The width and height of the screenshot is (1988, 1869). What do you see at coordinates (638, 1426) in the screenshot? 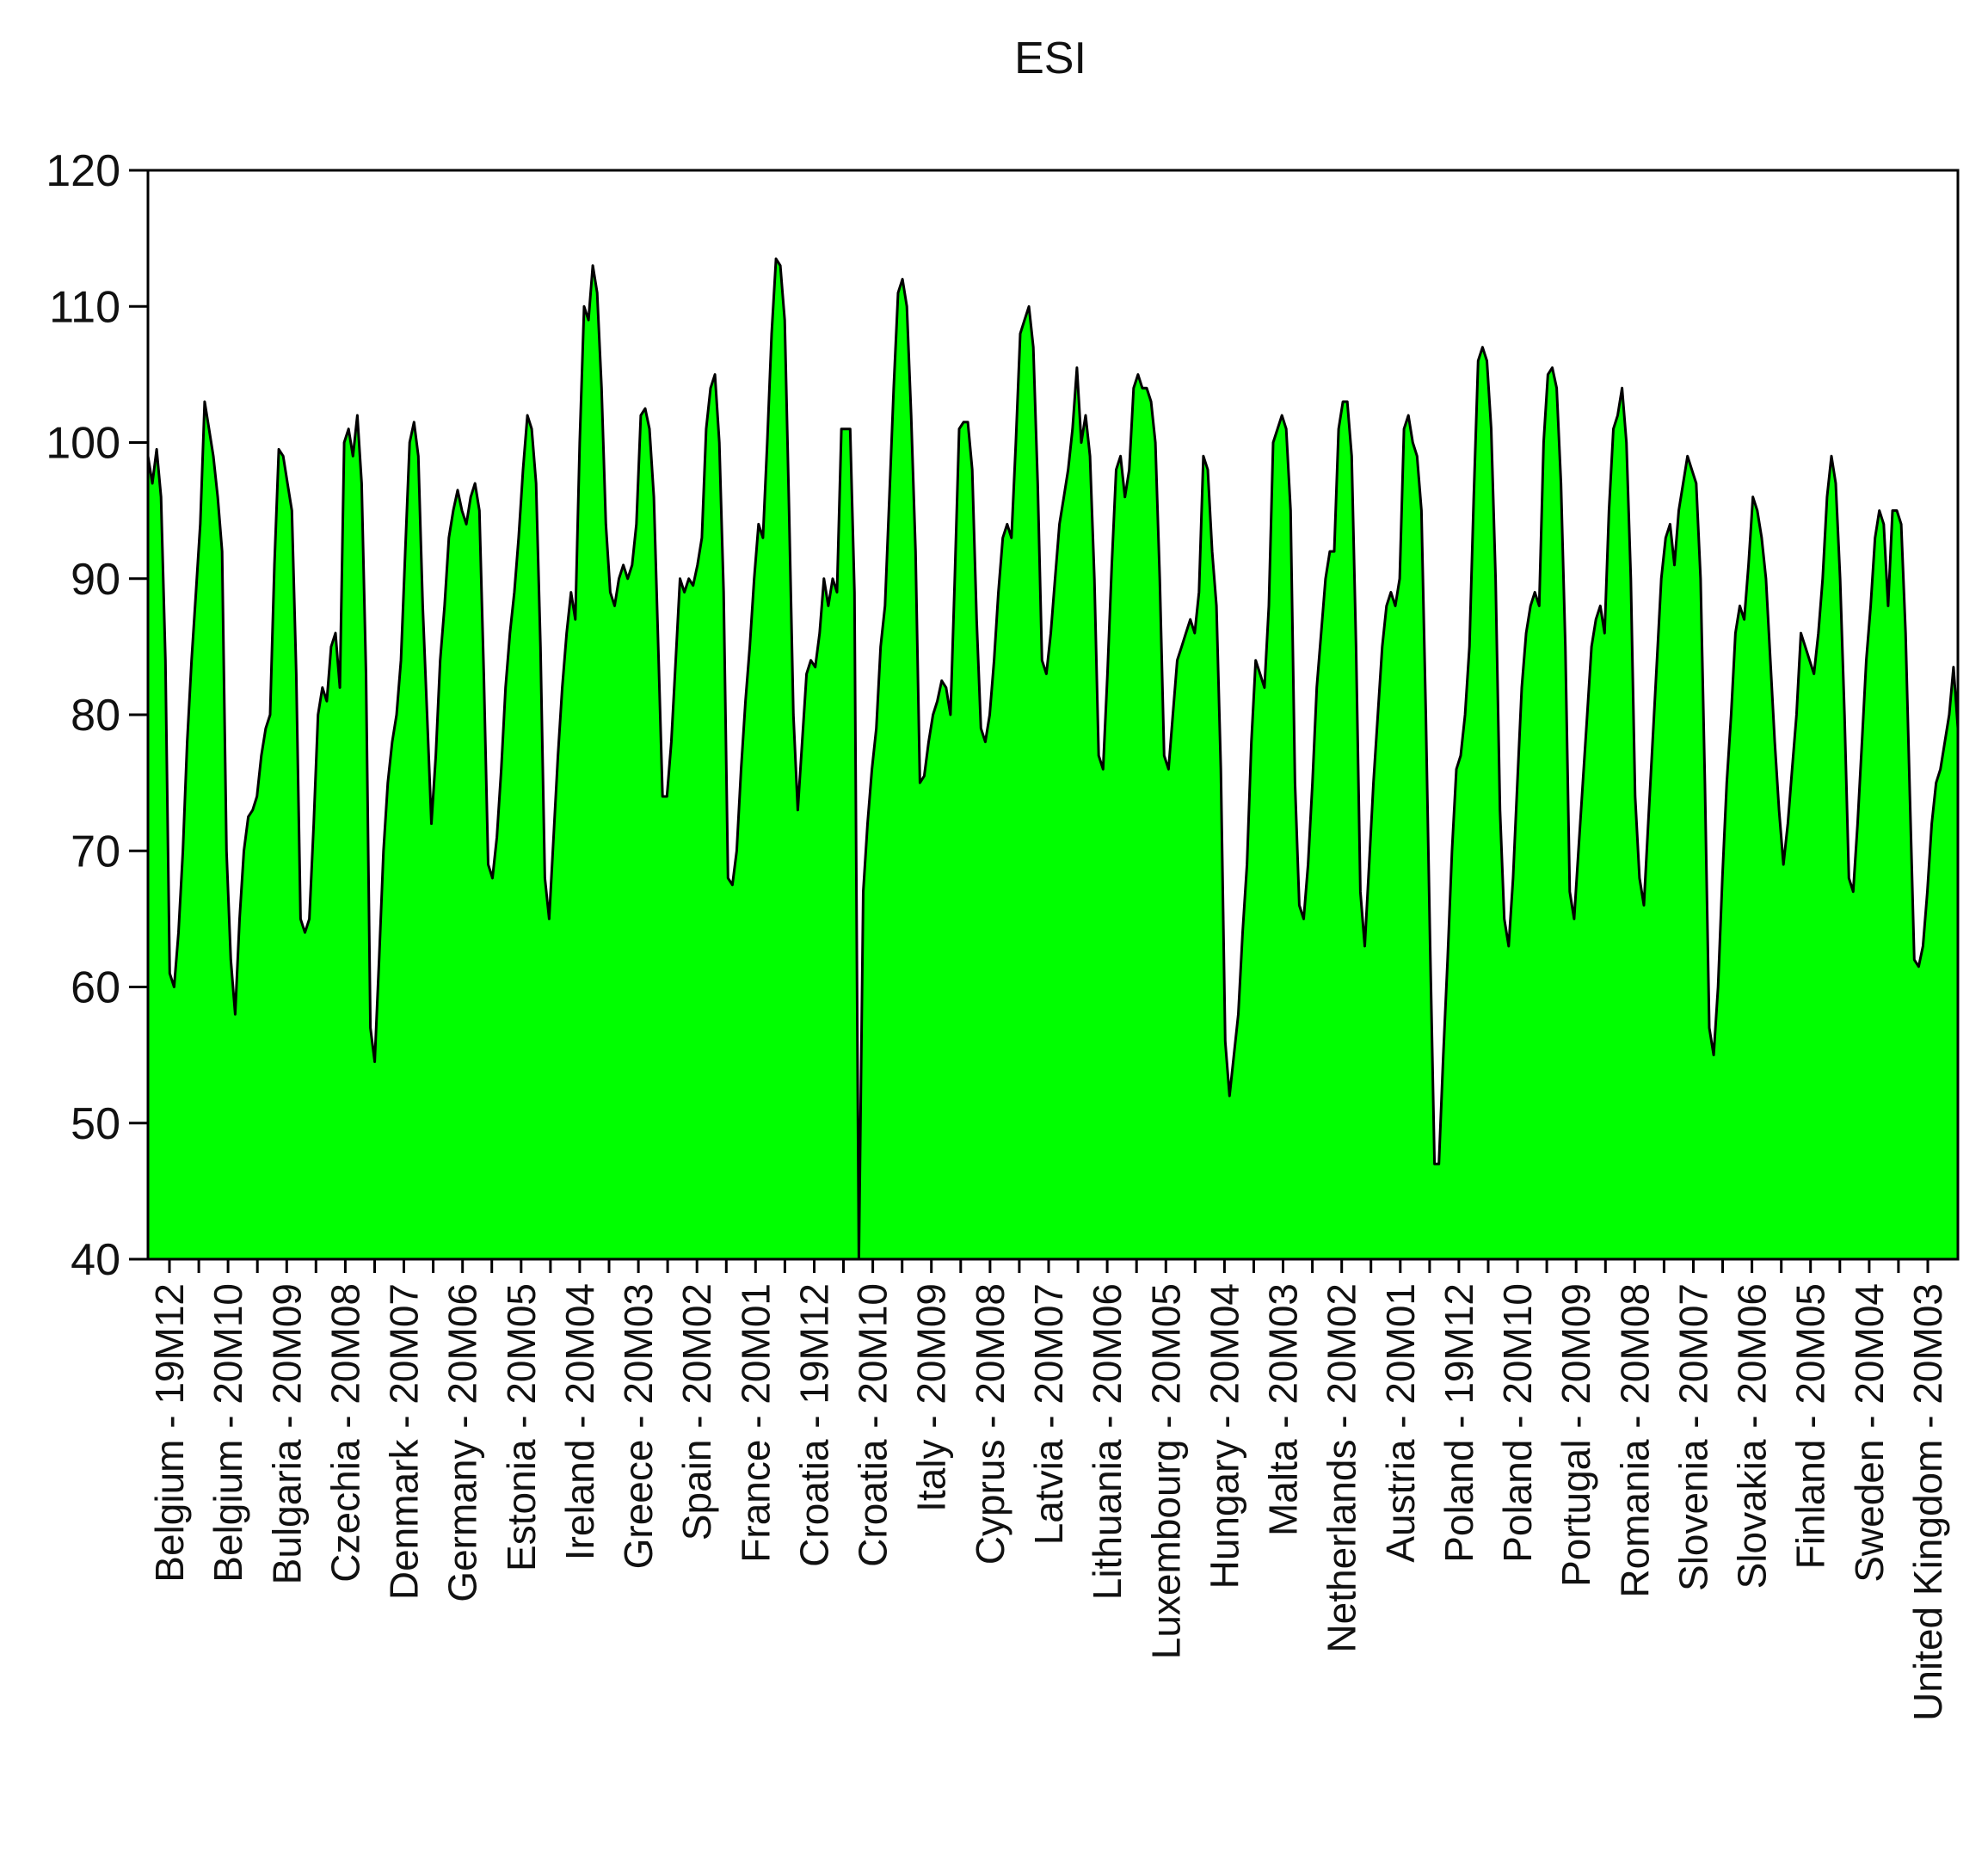
I see `x-tick-label-8: Greece - 20M03` at bounding box center [638, 1426].